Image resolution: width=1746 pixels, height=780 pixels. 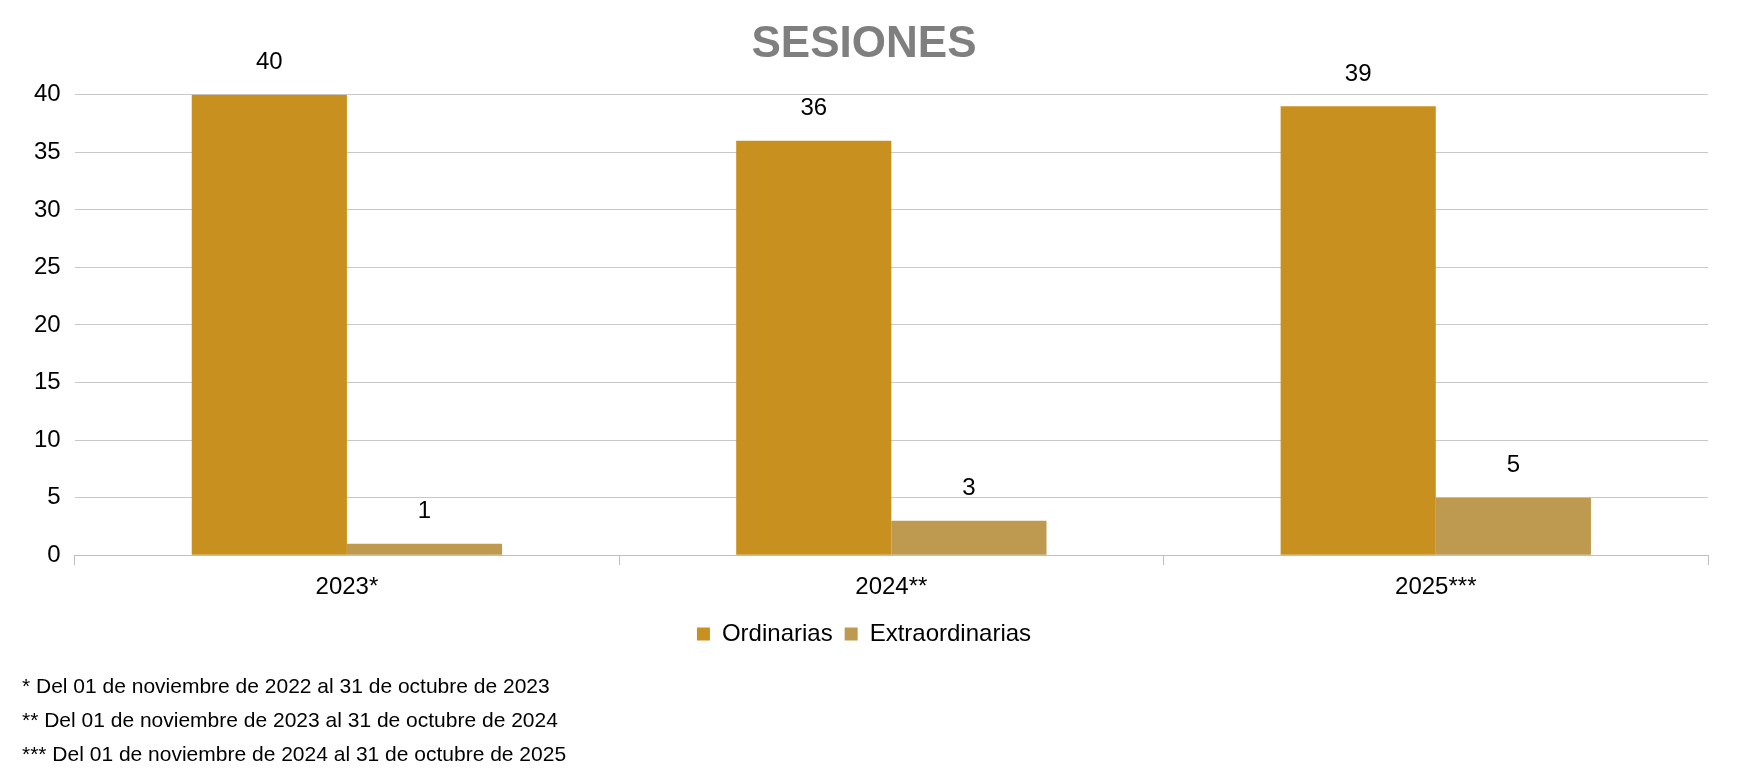 What do you see at coordinates (47, 150) in the screenshot?
I see `y-tick-label: 35` at bounding box center [47, 150].